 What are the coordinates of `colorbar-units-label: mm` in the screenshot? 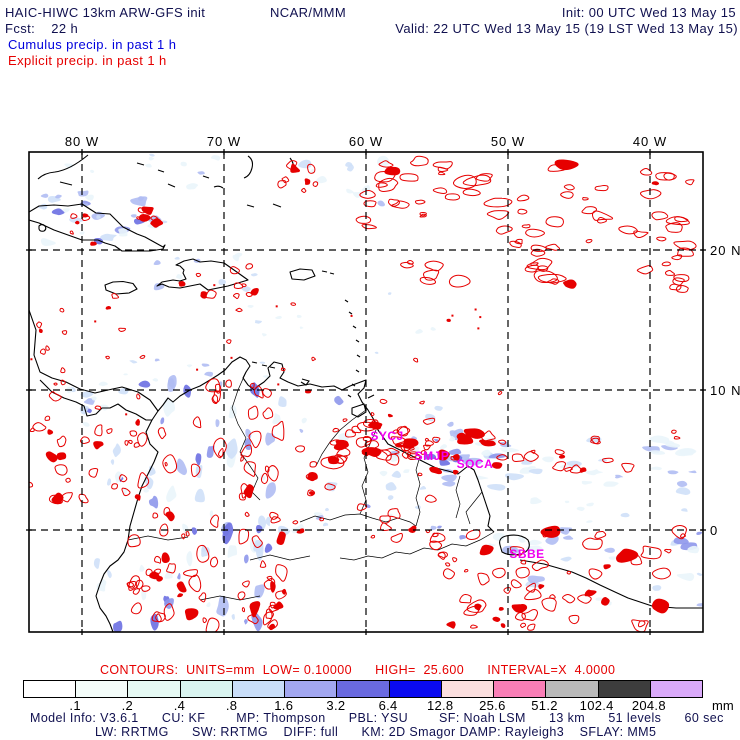 It's located at (723, 705).